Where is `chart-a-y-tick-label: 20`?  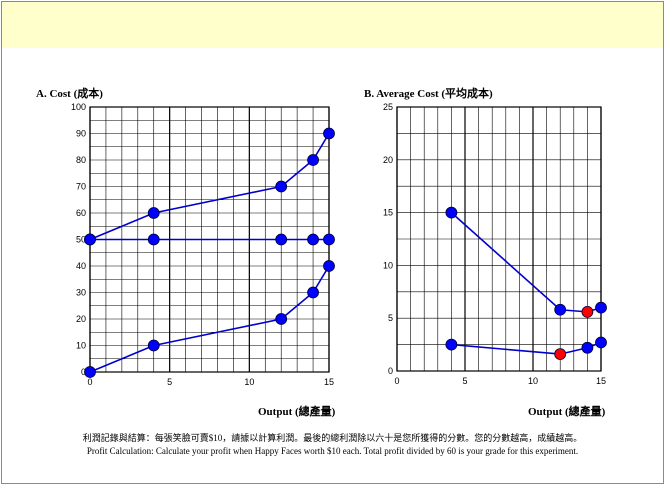
chart-a-y-tick-label: 20 is located at coordinates (81, 319).